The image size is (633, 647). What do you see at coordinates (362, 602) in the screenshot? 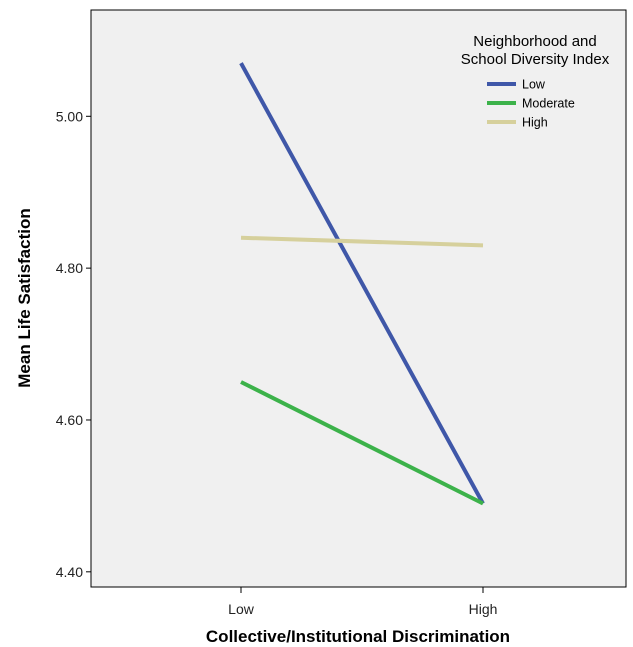
I see `x-axis: Low High` at bounding box center [362, 602].